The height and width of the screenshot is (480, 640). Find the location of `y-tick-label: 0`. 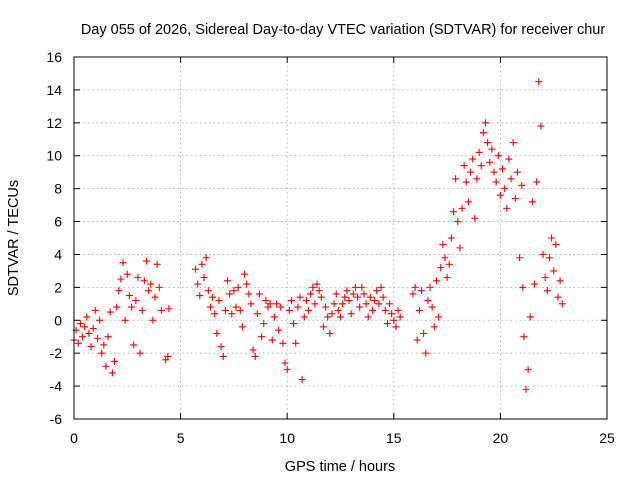

y-tick-label: 0 is located at coordinates (58, 320).